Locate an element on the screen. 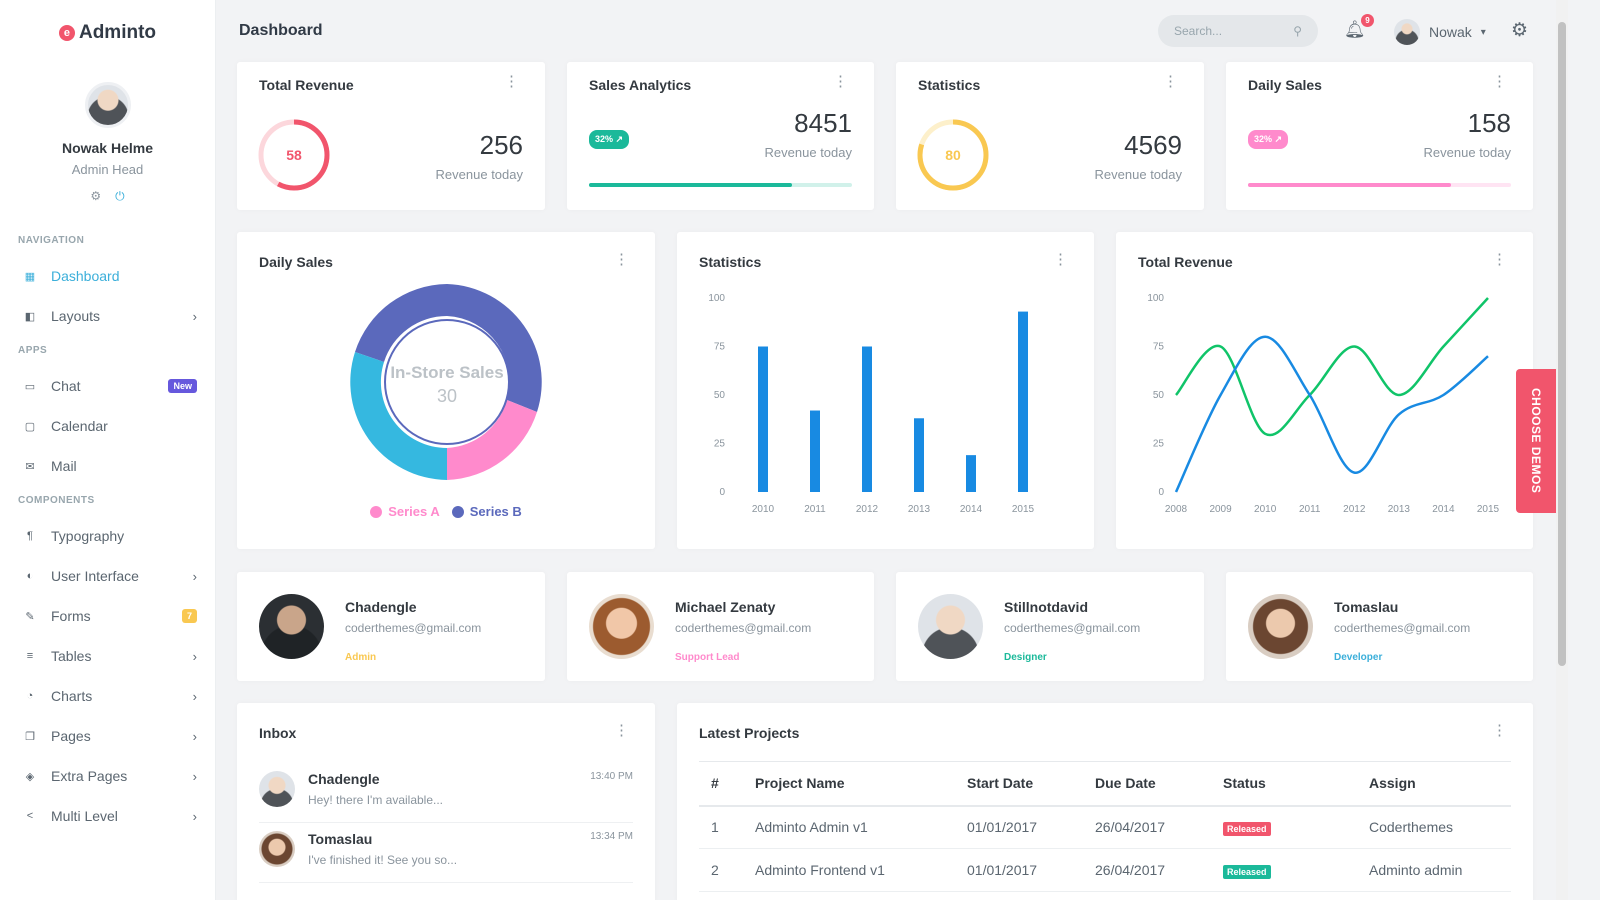 The image size is (1600, 900). search-icon: ⚲ is located at coordinates (1297, 31).